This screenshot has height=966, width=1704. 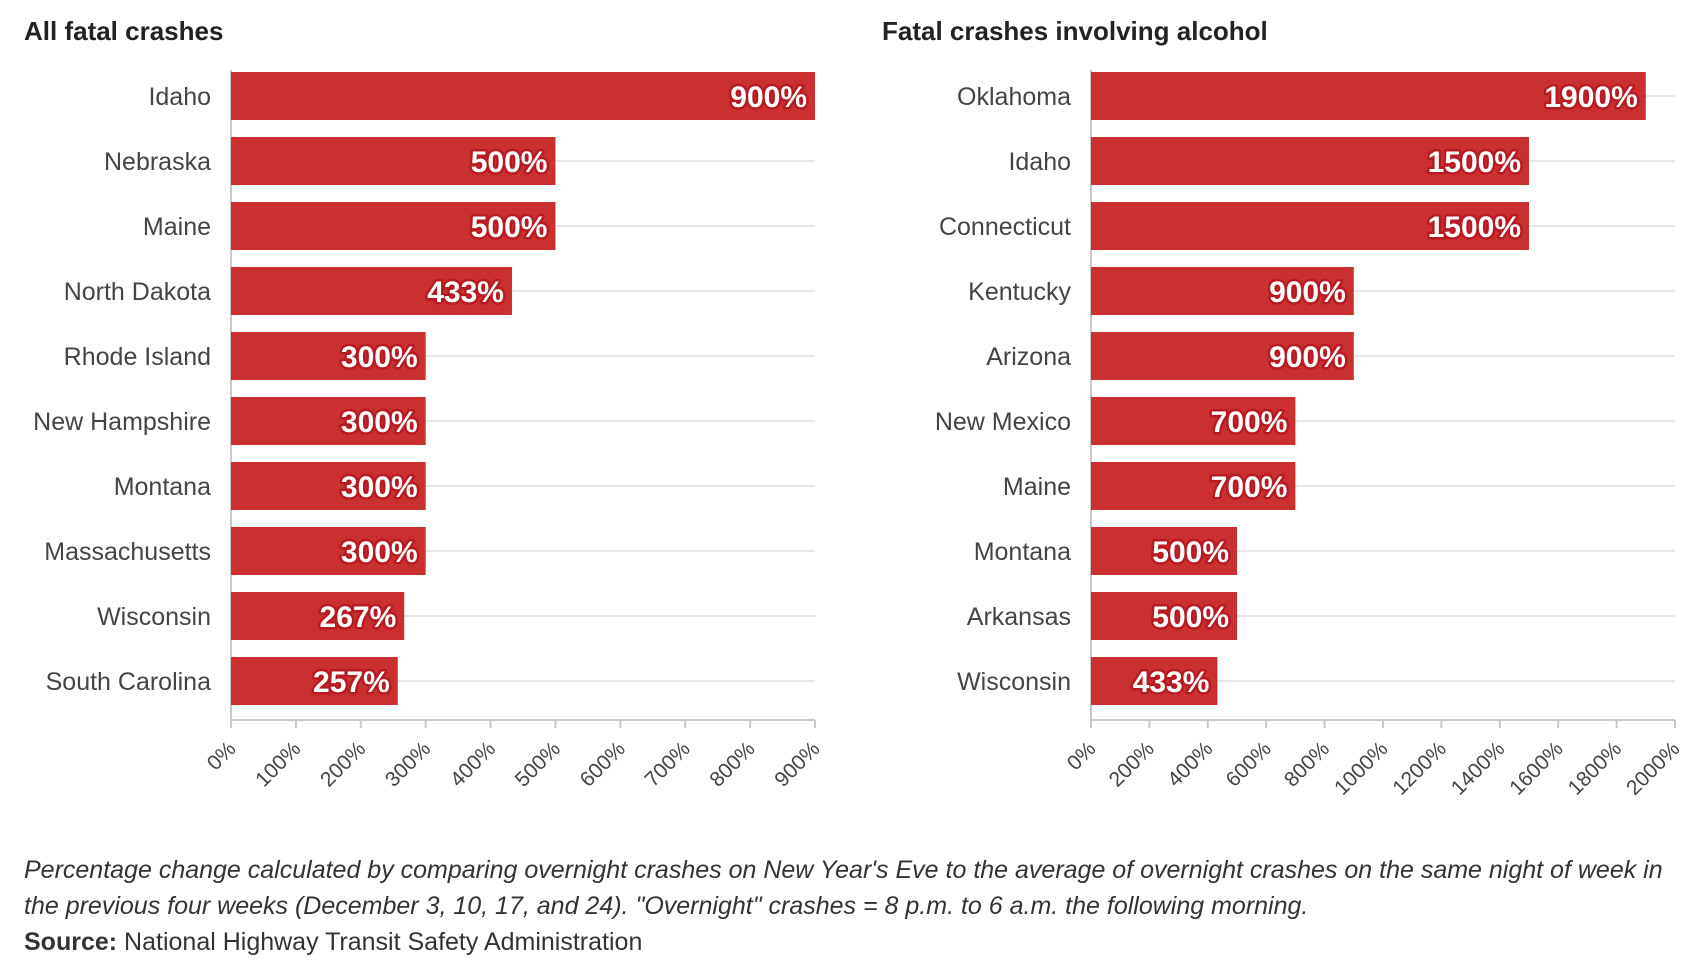 I want to click on chart-2-tick-label: 1400%, so click(x=1478, y=768).